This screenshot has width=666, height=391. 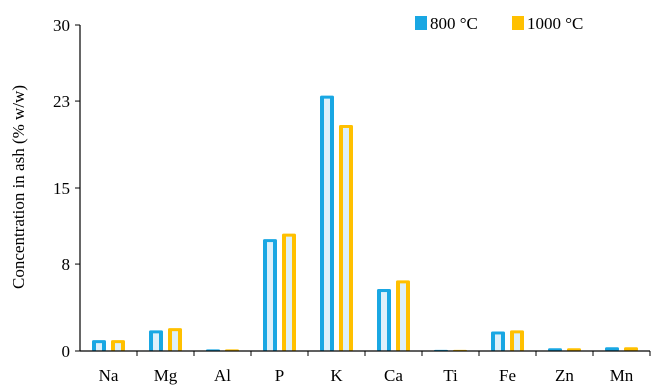 I want to click on y-tick-label: 30, so click(x=61, y=25).